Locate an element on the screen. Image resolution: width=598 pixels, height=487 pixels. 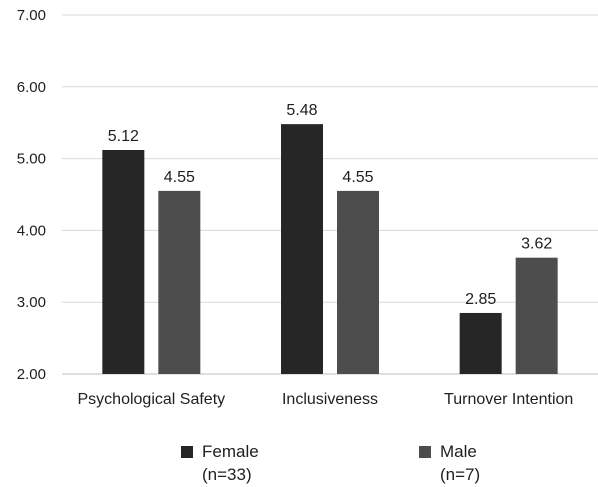
y-tick-label: 2.00 is located at coordinates (31, 374).